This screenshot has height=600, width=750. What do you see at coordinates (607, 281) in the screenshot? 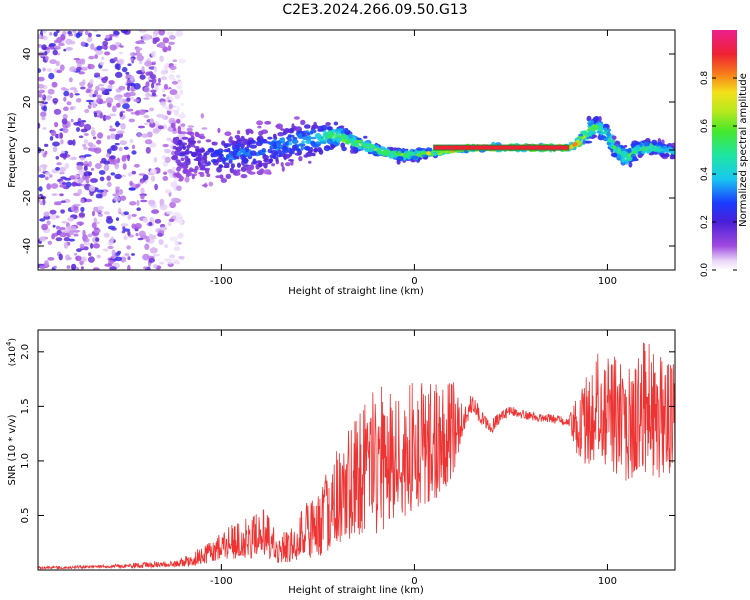
I see `x-tick-label: 100` at bounding box center [607, 281].